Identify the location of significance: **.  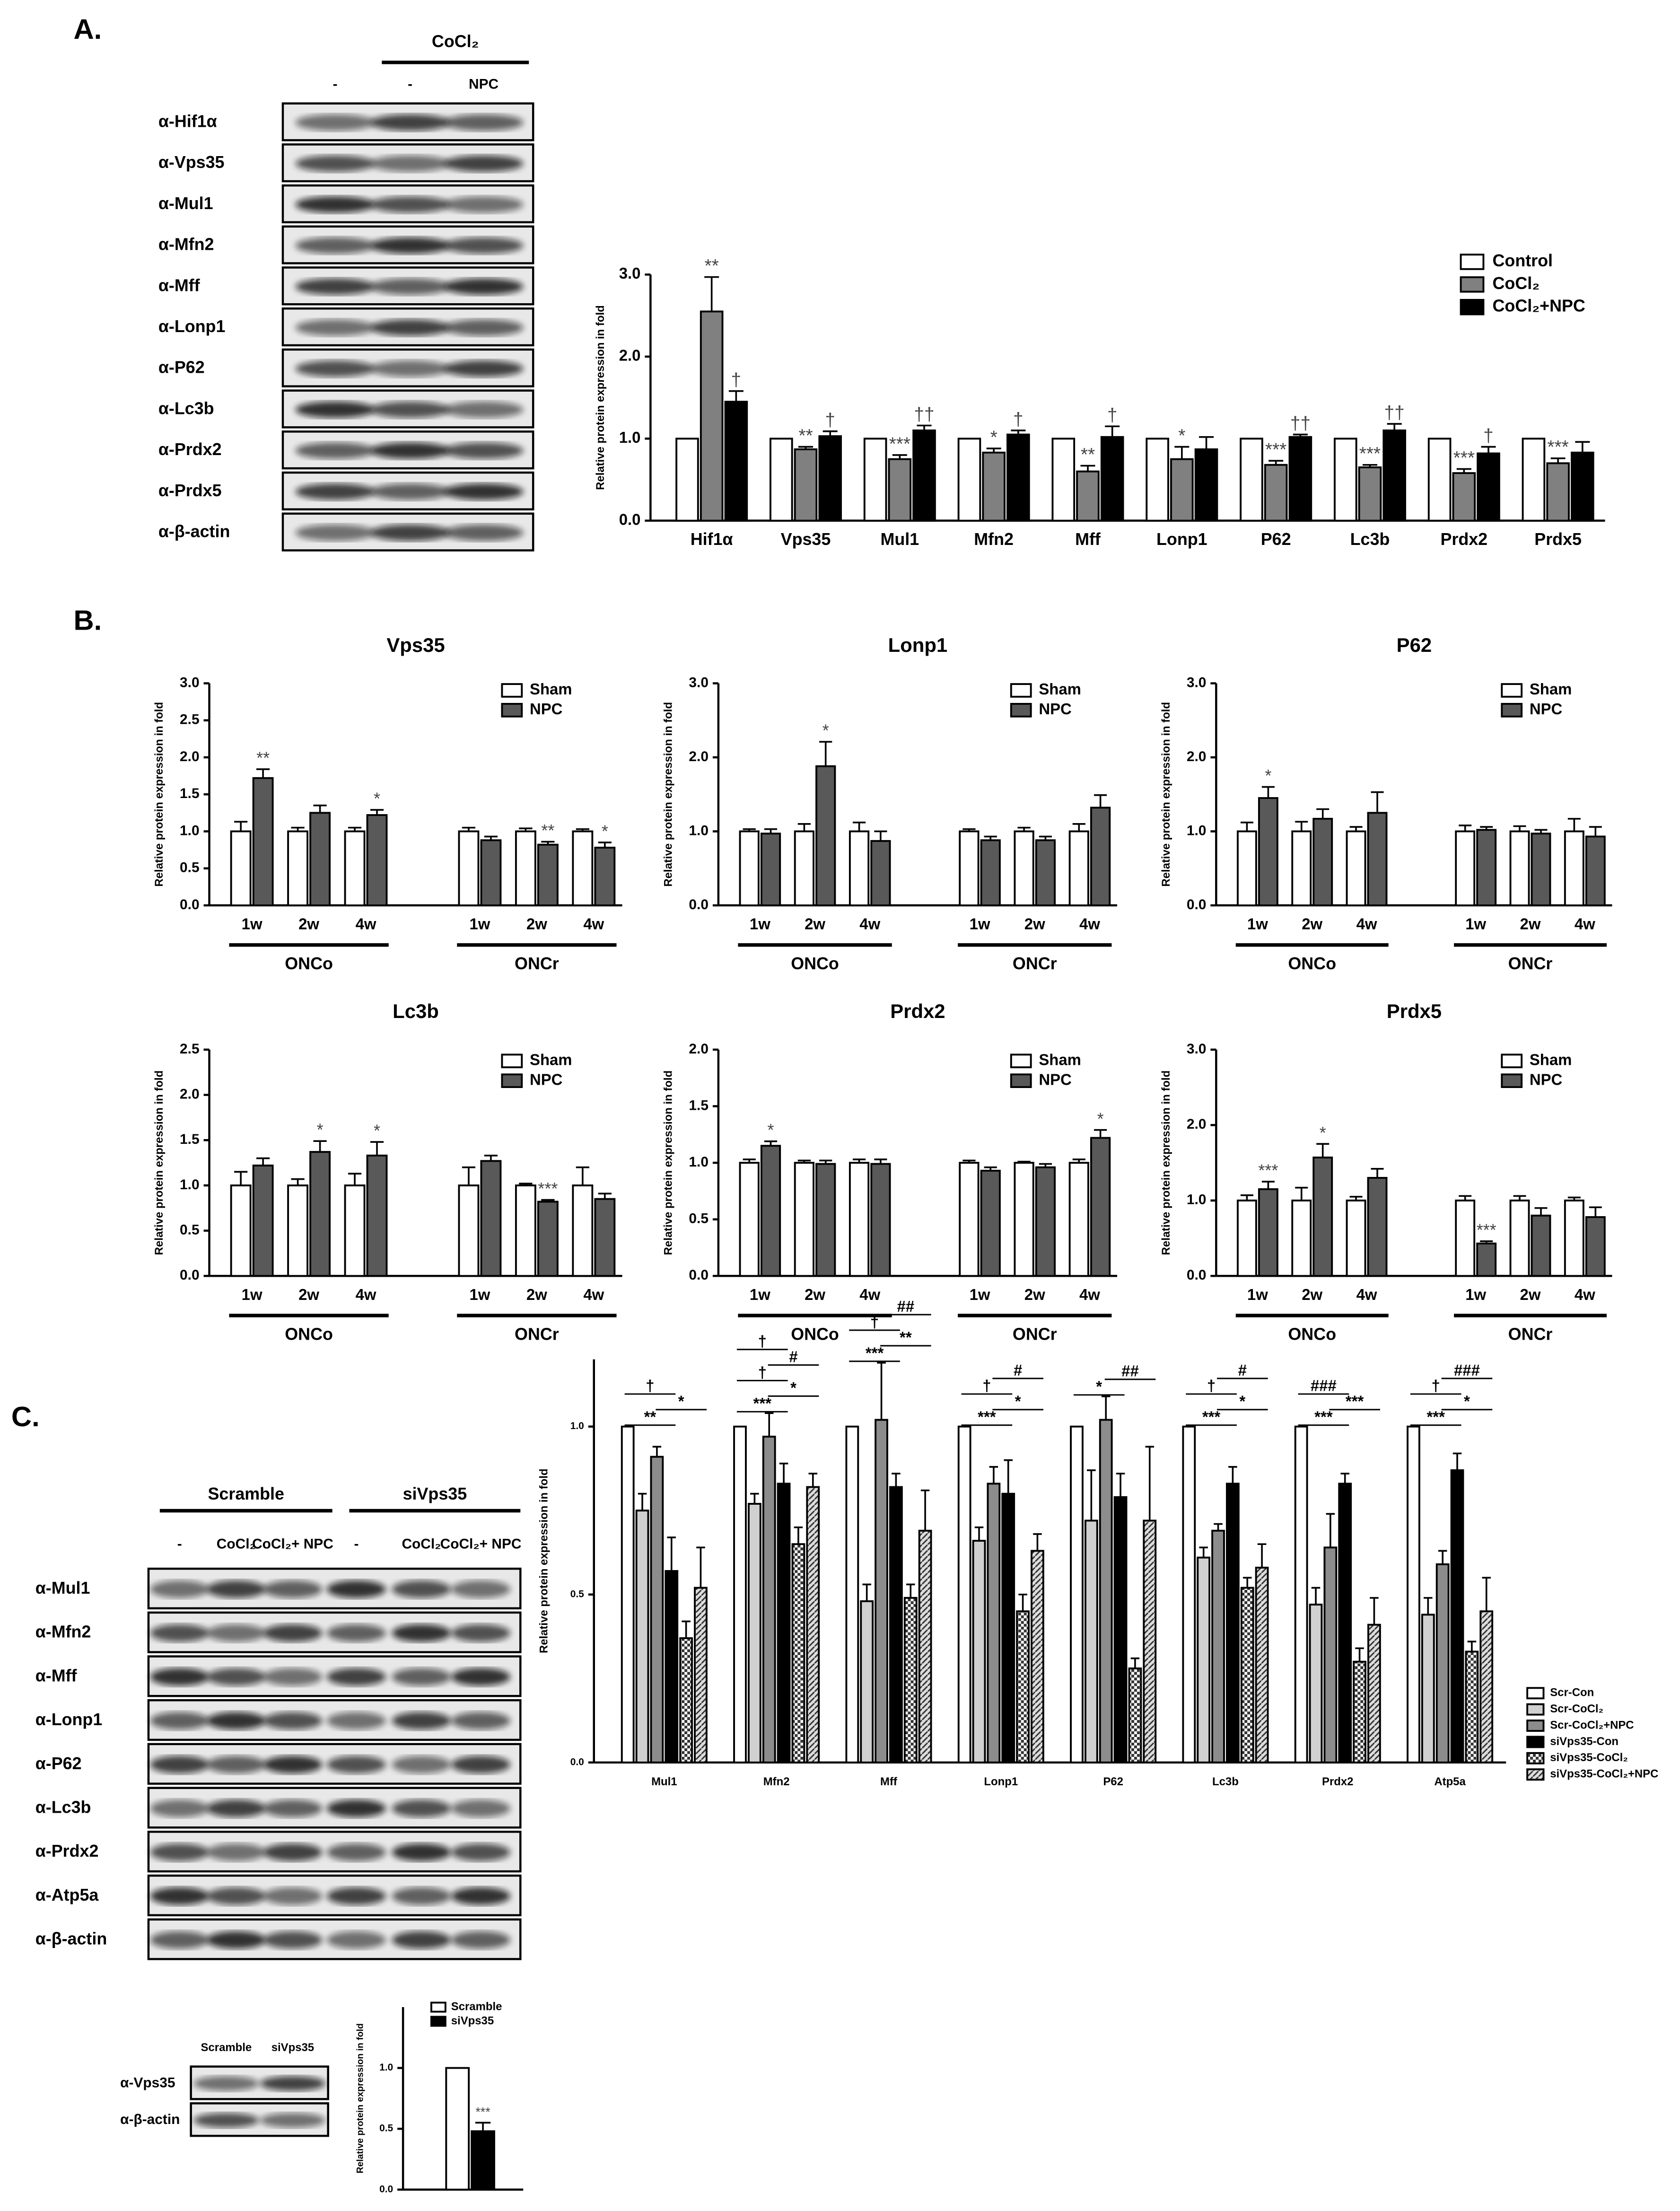
(650, 1416).